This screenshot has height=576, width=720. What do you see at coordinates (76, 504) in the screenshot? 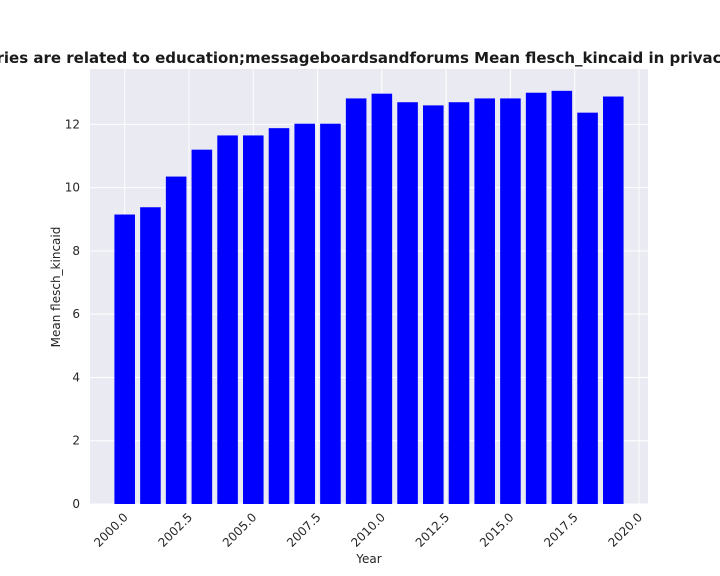
I see `y-tick-label: 0` at bounding box center [76, 504].